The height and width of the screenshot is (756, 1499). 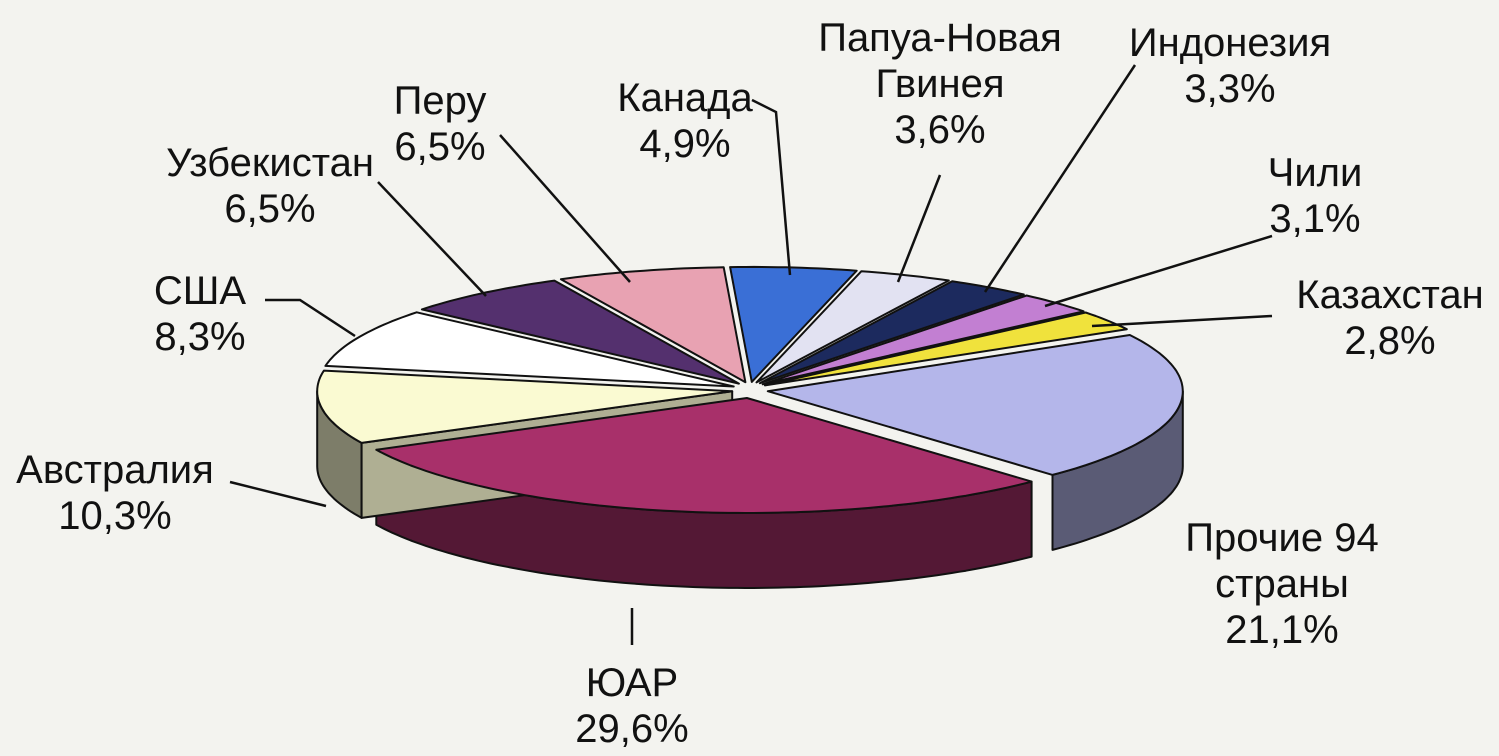 I want to click on value-label: 3,3%, so click(x=1230, y=89).